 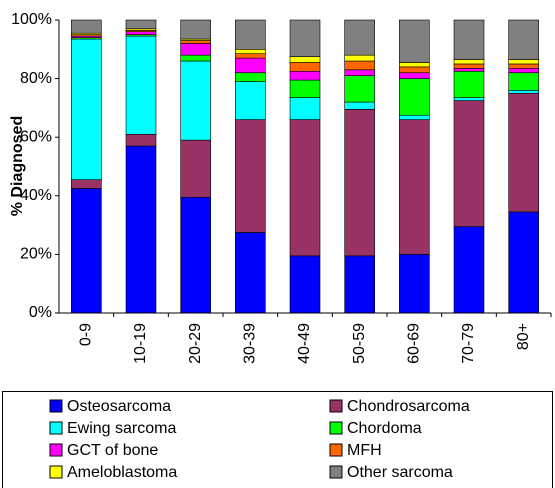 What do you see at coordinates (119, 406) in the screenshot?
I see `legend-label: Osteosarcoma` at bounding box center [119, 406].